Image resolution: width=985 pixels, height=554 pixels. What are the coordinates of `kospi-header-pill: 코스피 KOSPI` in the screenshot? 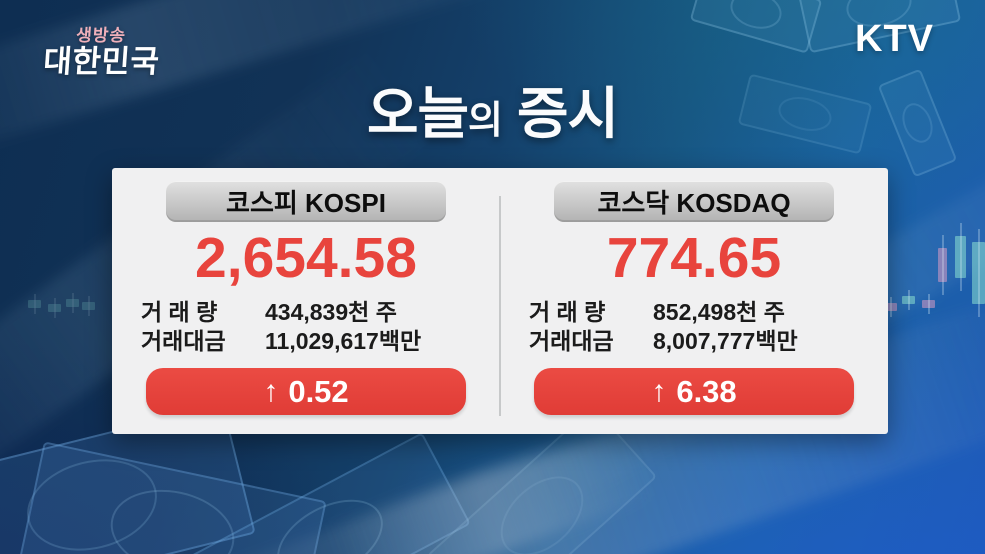 It's located at (306, 201).